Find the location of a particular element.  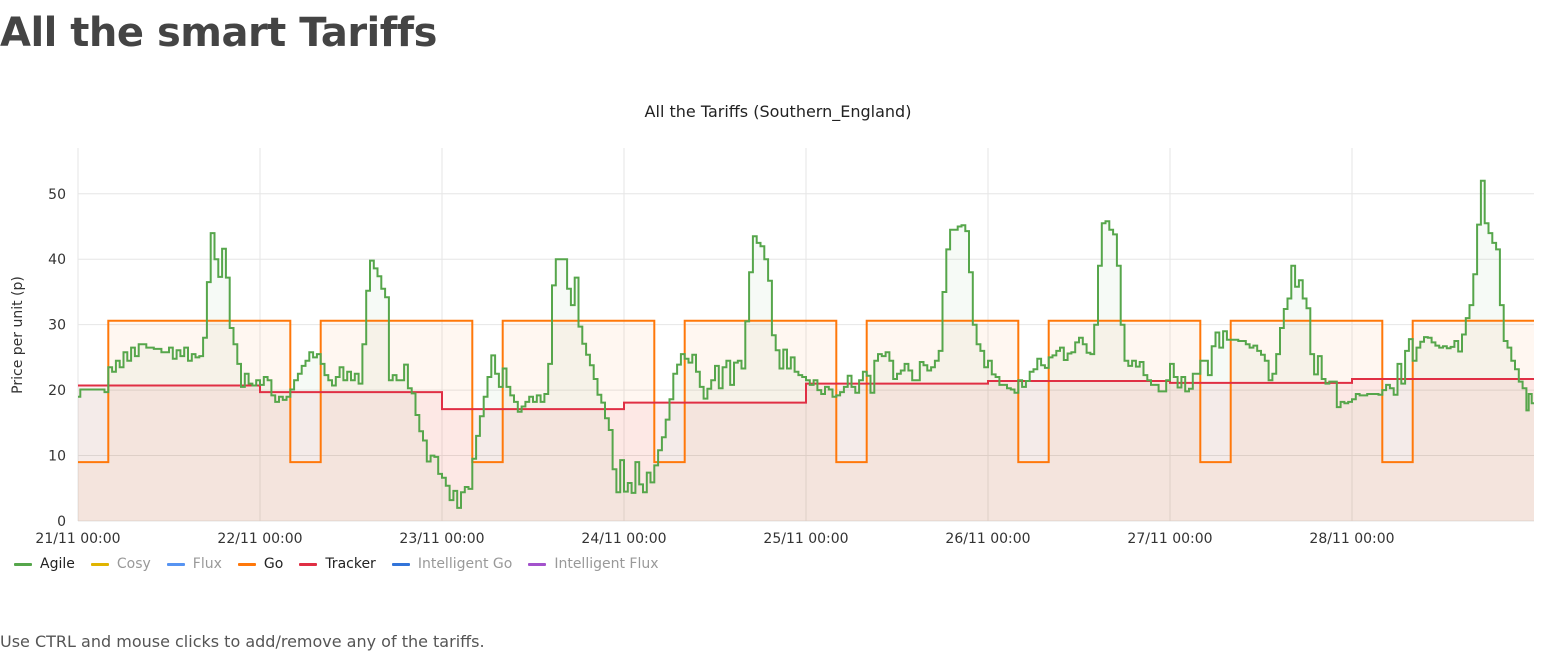

legend-item-intelligent-flux: Intelligent Flux is located at coordinates (593, 564).